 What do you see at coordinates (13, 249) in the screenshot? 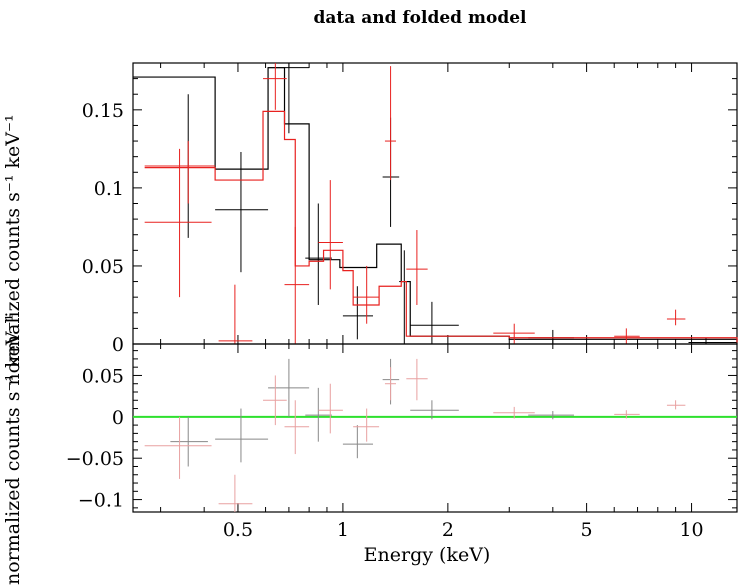
I see `y-axis-label-top: normalized counts s⁻¹ keV⁻¹` at bounding box center [13, 249].